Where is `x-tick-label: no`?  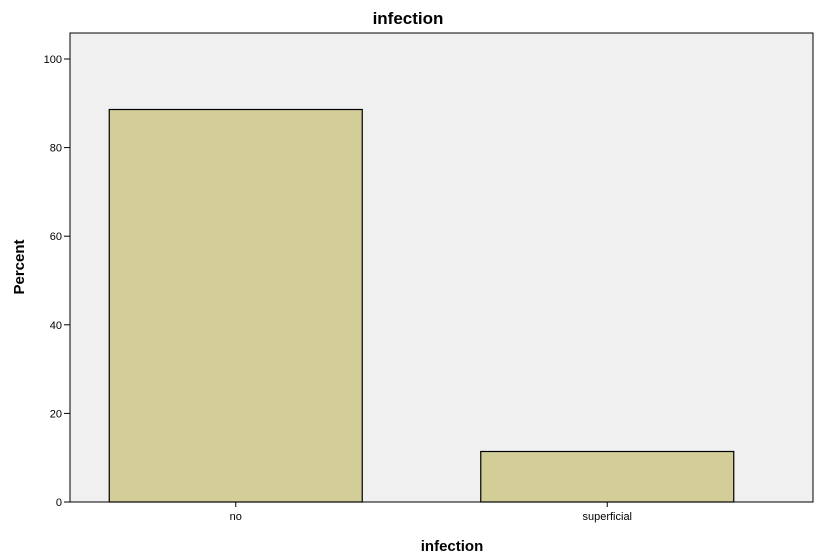 x-tick-label: no is located at coordinates (236, 517).